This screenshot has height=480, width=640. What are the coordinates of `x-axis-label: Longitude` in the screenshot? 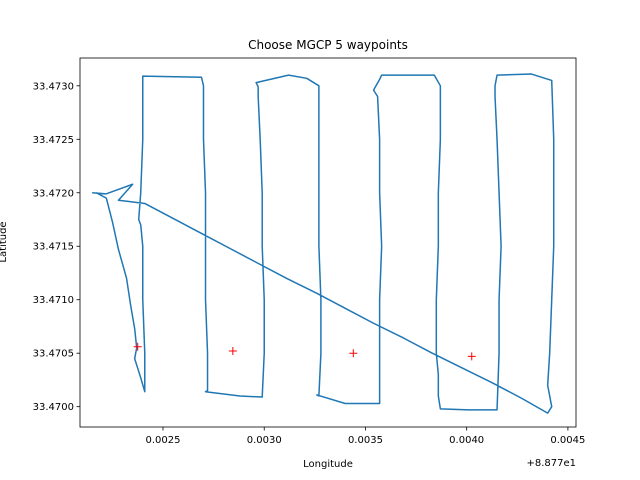 It's located at (328, 464).